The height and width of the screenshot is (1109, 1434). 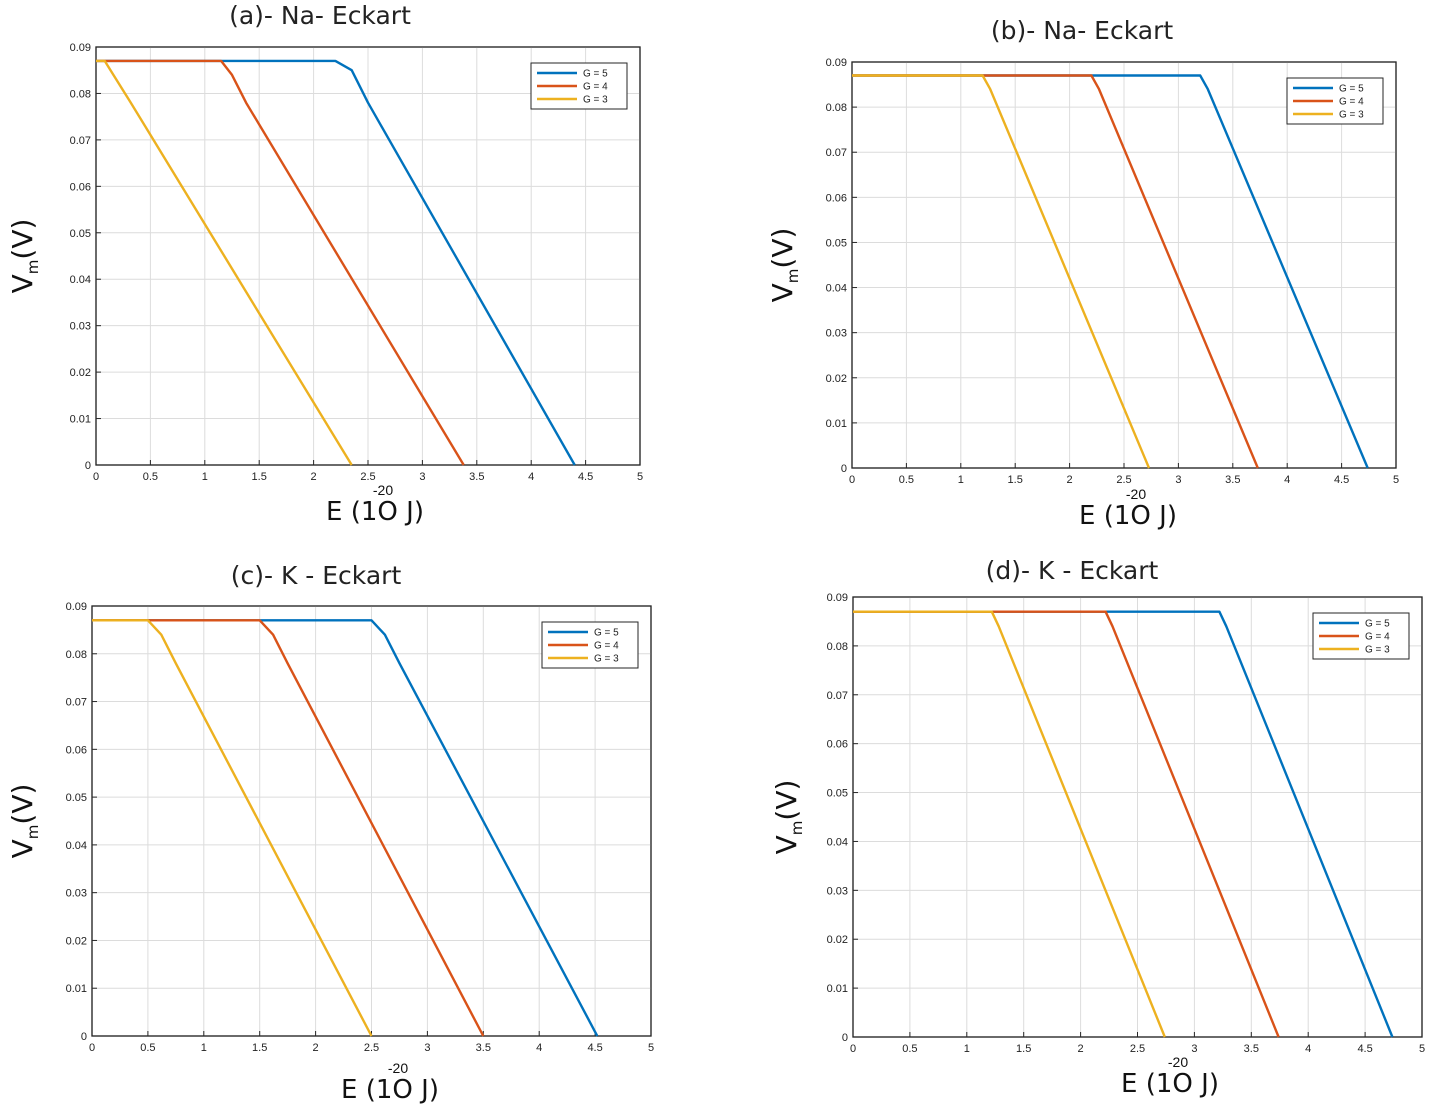 What do you see at coordinates (1082, 30) in the screenshot?
I see `chart-title: (b)- Na- Eckart` at bounding box center [1082, 30].